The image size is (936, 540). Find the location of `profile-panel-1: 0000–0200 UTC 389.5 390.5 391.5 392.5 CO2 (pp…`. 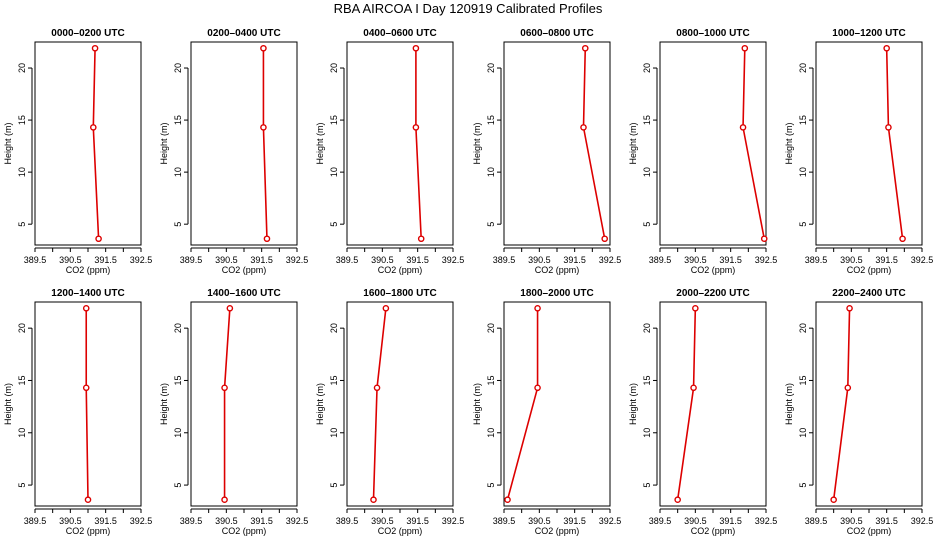

profile-panel-1: 0000–0200 UTC 389.5 390.5 391.5 392.5 CO2 (pp… is located at coordinates (77, 151).